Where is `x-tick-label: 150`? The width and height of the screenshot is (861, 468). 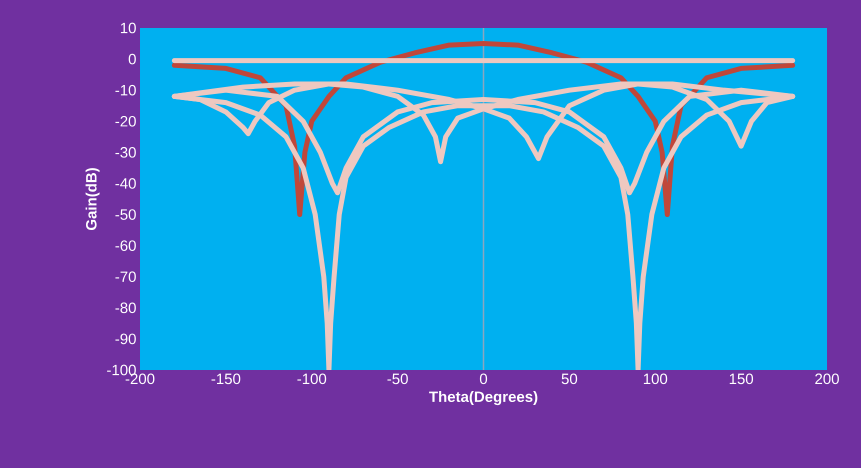 x-tick-label: 150 is located at coordinates (742, 379).